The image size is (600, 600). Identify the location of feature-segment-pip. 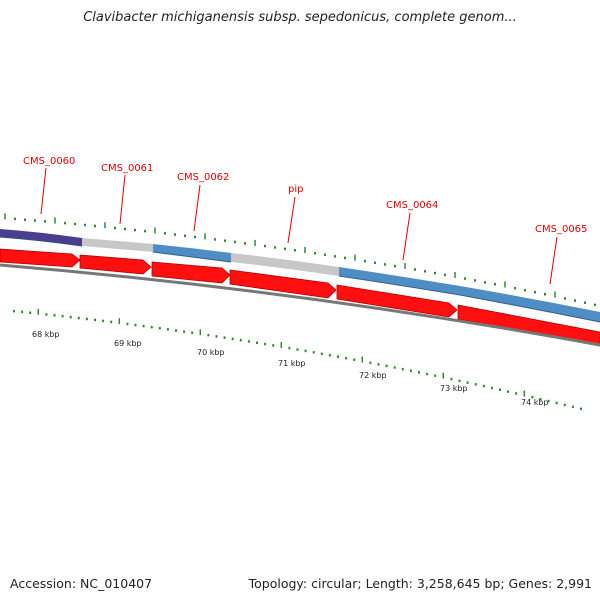
(285, 264).